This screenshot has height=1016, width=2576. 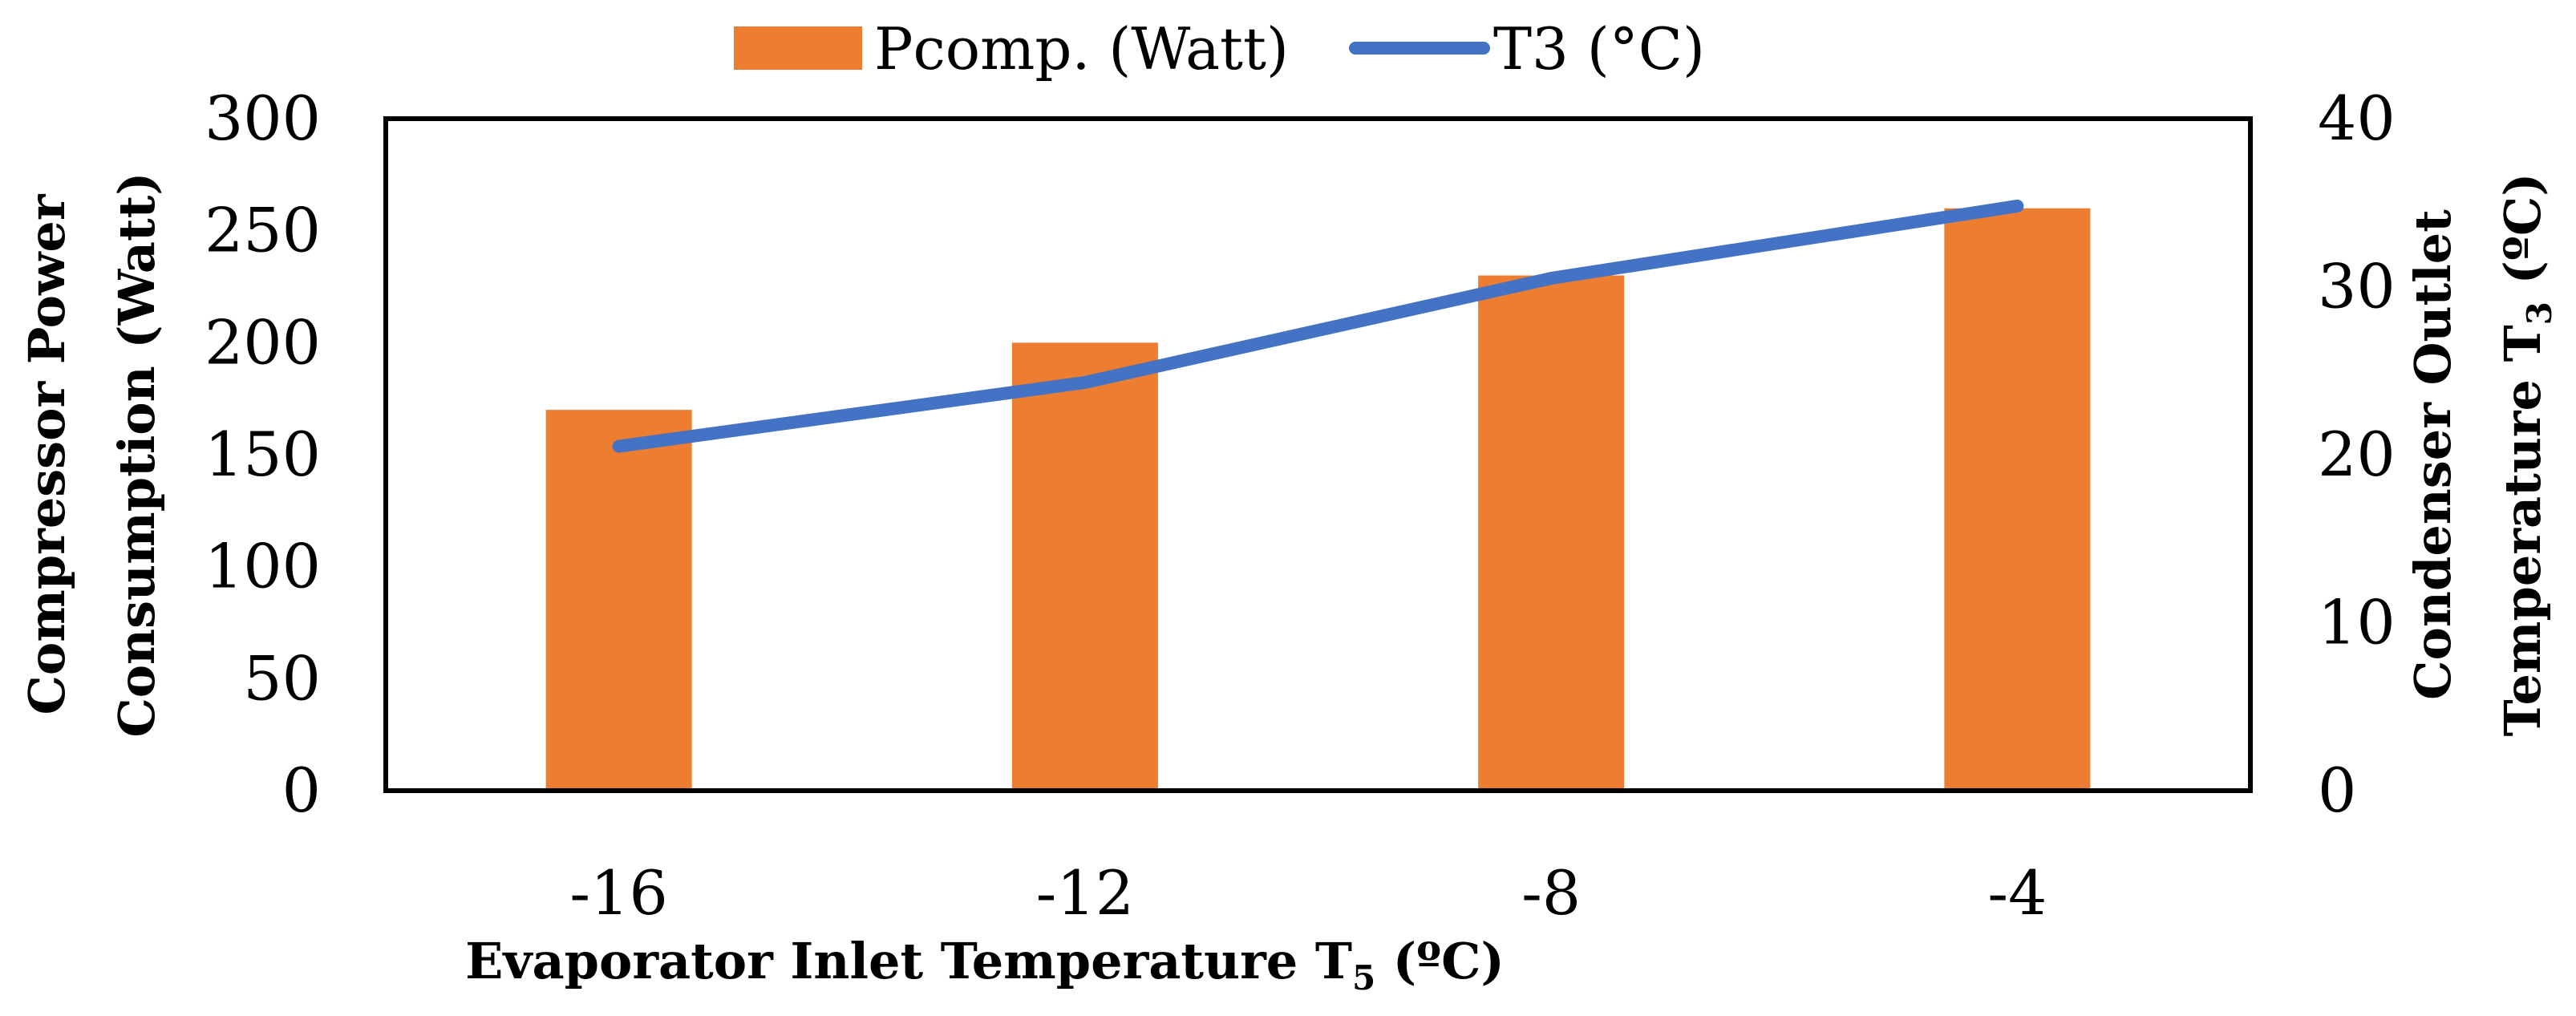 What do you see at coordinates (1308, 893) in the screenshot?
I see `x-axis-ticks: -16 -12 -8 -4` at bounding box center [1308, 893].